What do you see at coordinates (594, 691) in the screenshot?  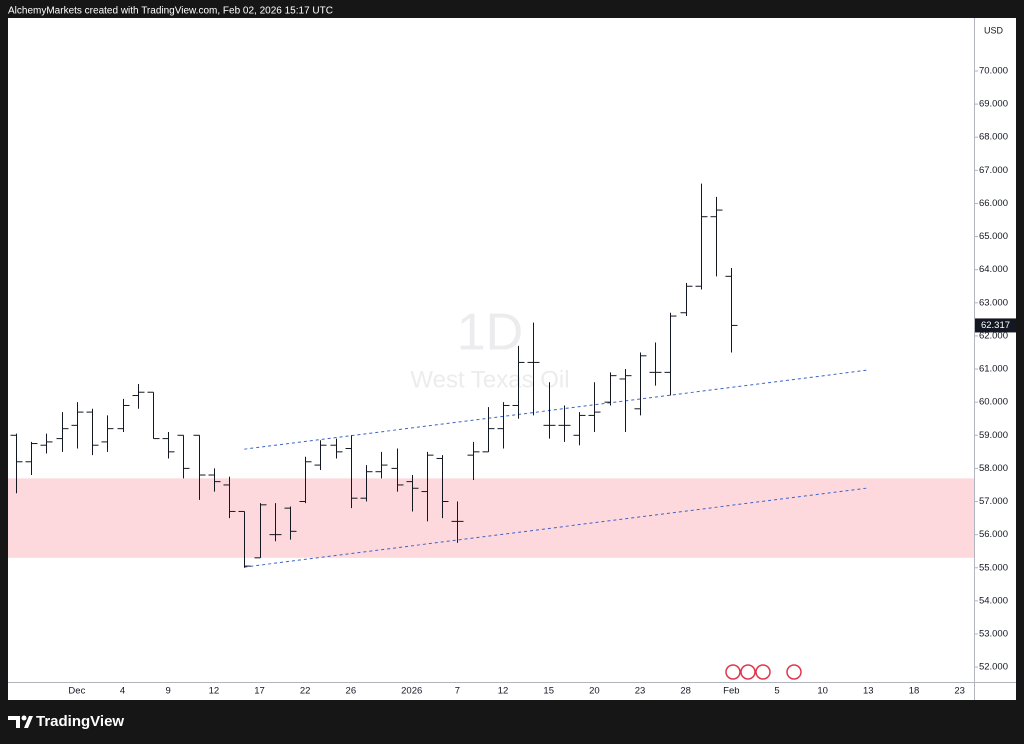 I see `x-tick-label: 20` at bounding box center [594, 691].